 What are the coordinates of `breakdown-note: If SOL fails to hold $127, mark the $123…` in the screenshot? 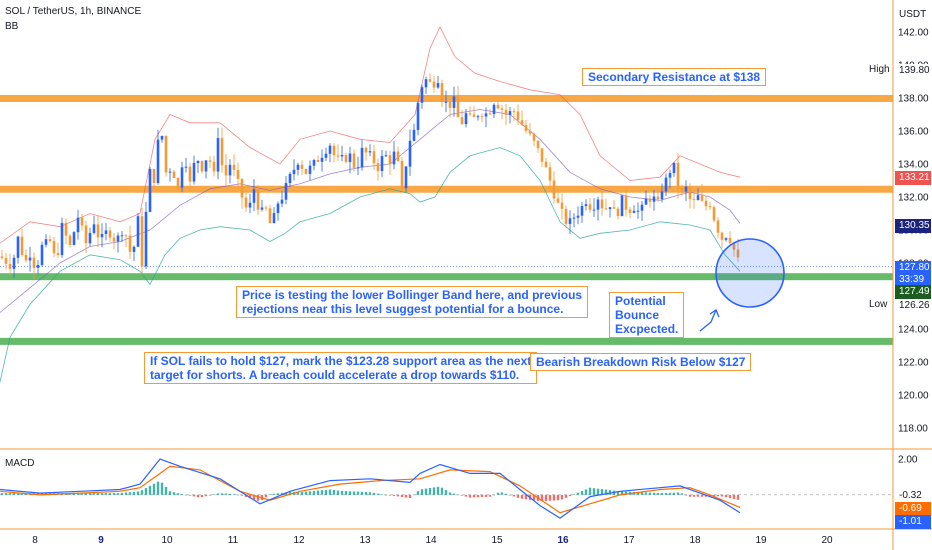 It's located at (341, 368).